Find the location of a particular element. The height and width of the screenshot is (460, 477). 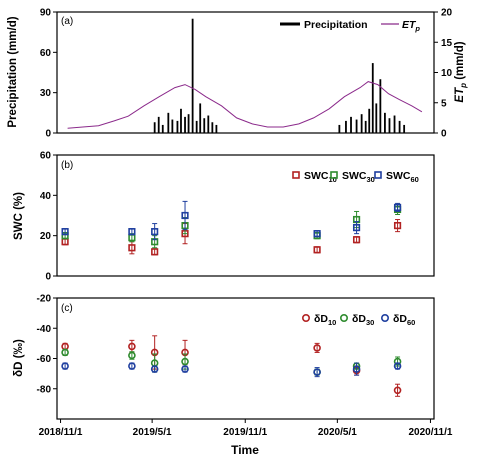

right-tick-label: 5 is located at coordinates (444, 103).